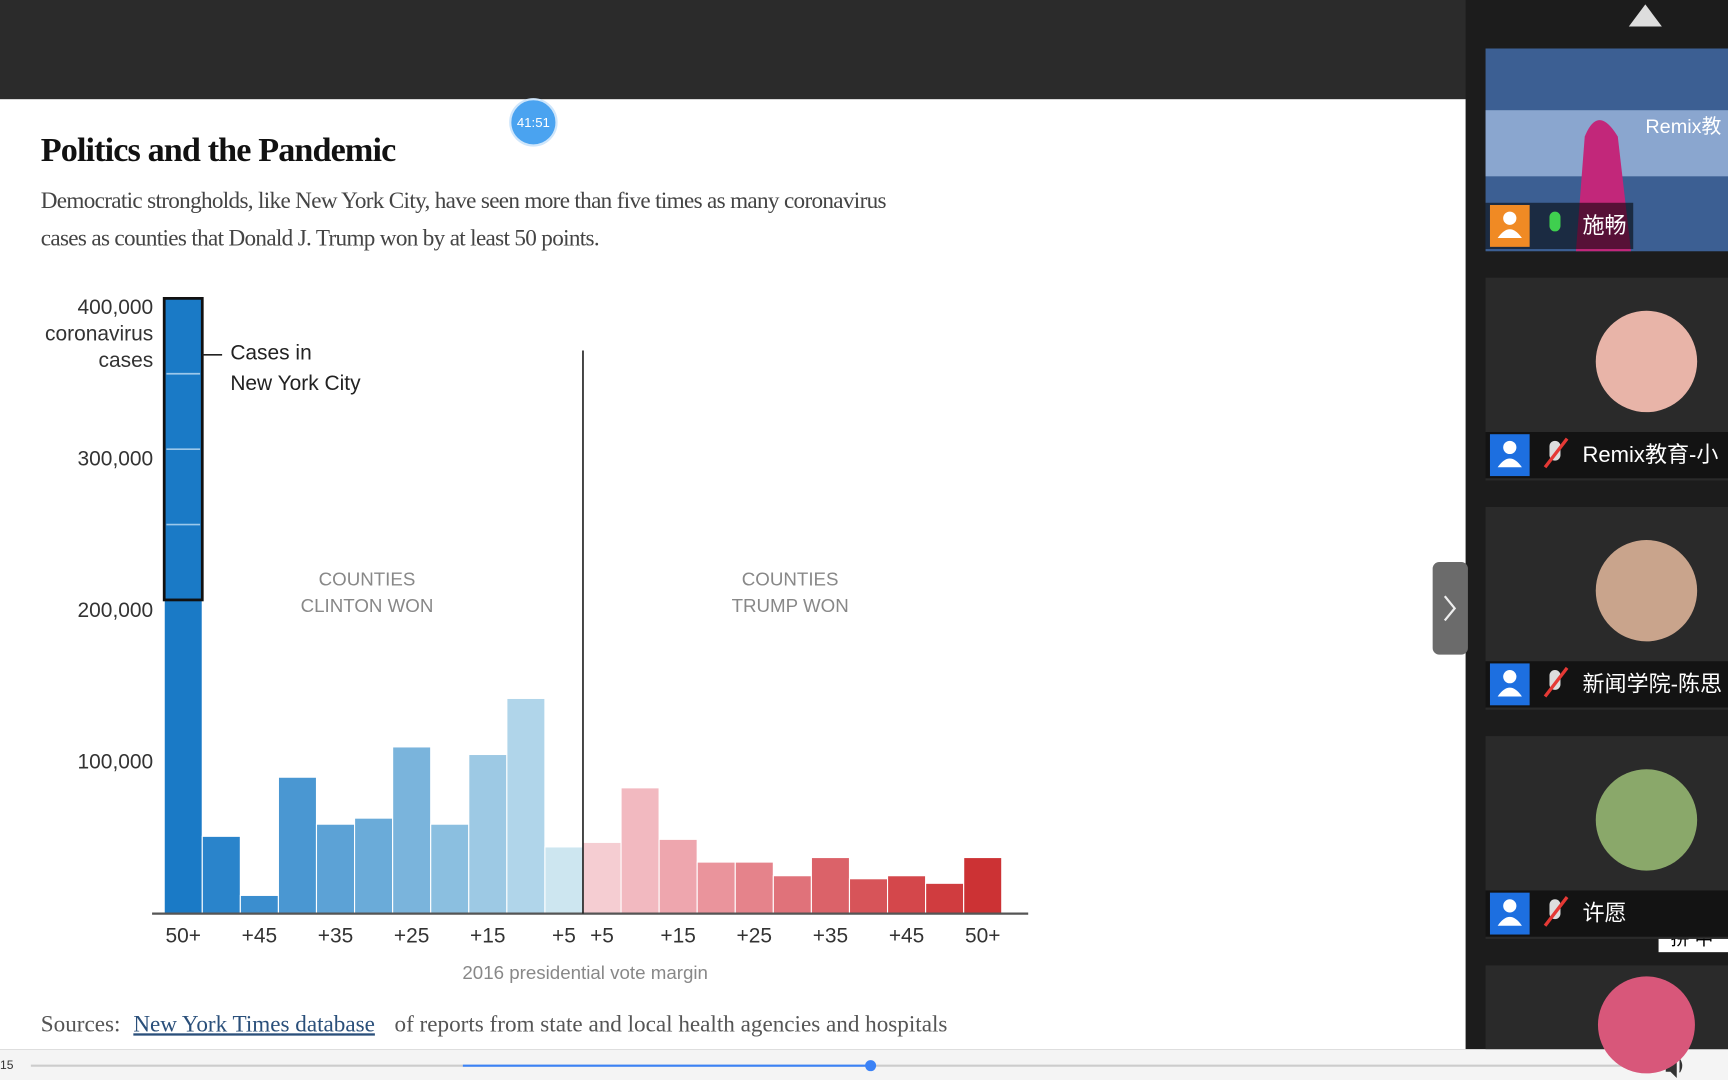 This screenshot has height=1080, width=1728. What do you see at coordinates (1653, 683) in the screenshot?
I see `participant-name: 新闻学院-陈思` at bounding box center [1653, 683].